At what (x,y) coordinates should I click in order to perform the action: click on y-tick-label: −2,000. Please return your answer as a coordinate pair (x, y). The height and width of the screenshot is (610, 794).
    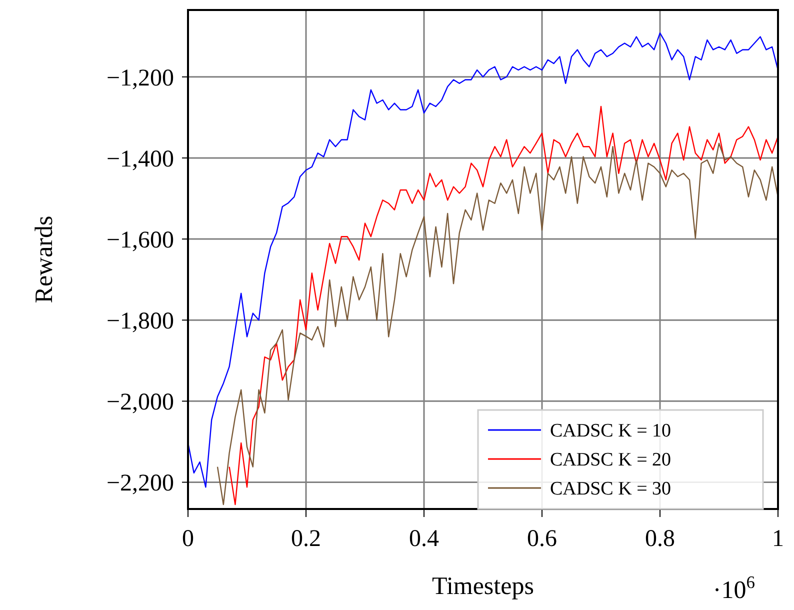
    Looking at the image, I should click on (140, 403).